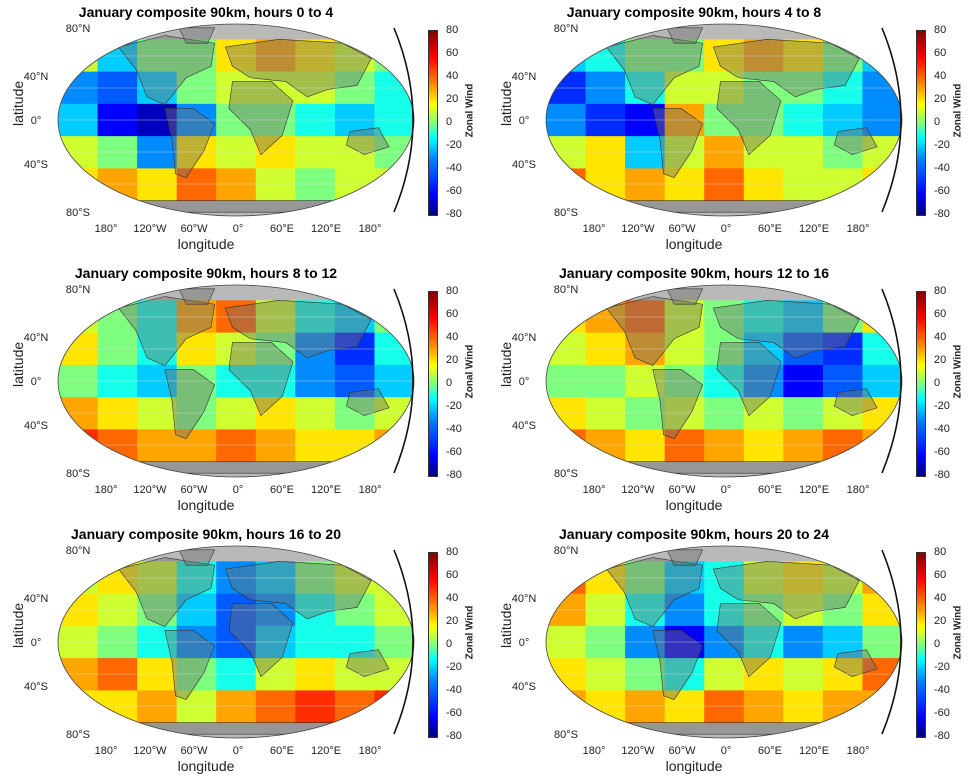 The width and height of the screenshot is (976, 783). Describe the element at coordinates (814, 229) in the screenshot. I see `longitude-tick: 120°E` at that location.